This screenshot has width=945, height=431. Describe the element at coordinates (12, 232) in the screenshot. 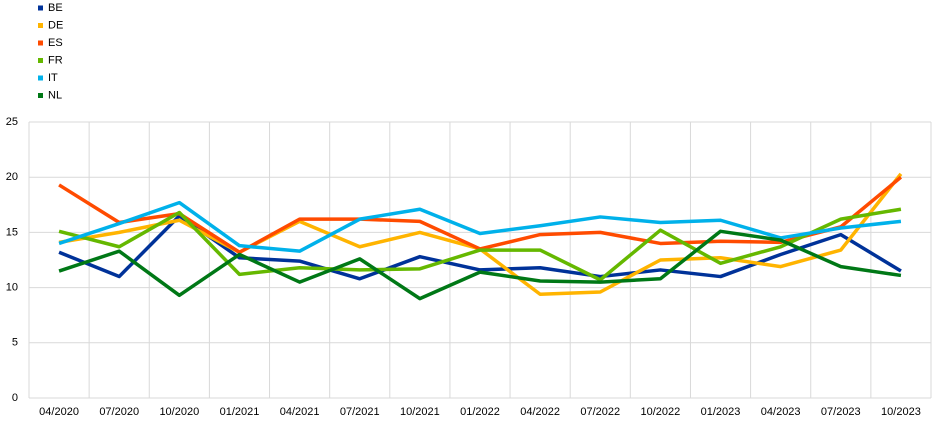

I see `y-tick-label: 15` at that location.